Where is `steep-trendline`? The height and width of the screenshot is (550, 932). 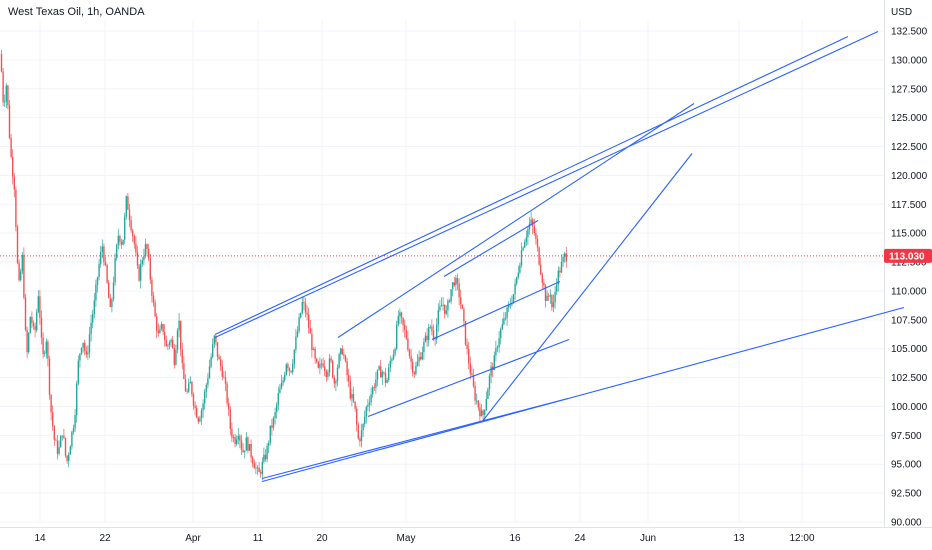
steep-trendline is located at coordinates (587, 287).